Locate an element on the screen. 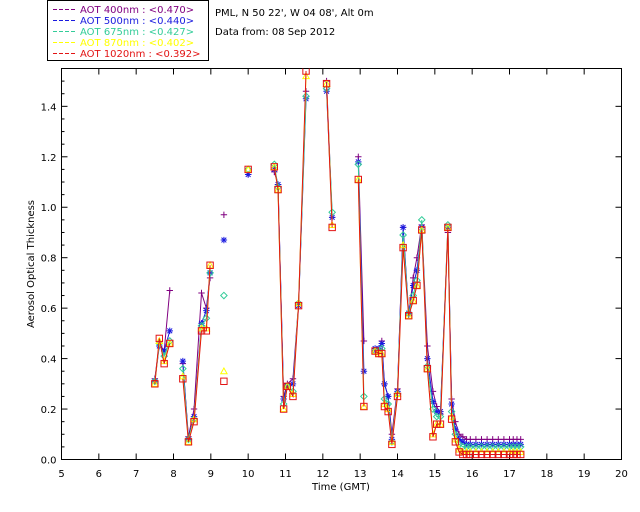  legend-label: AOT 1020nm : <0.392> is located at coordinates (140, 54).